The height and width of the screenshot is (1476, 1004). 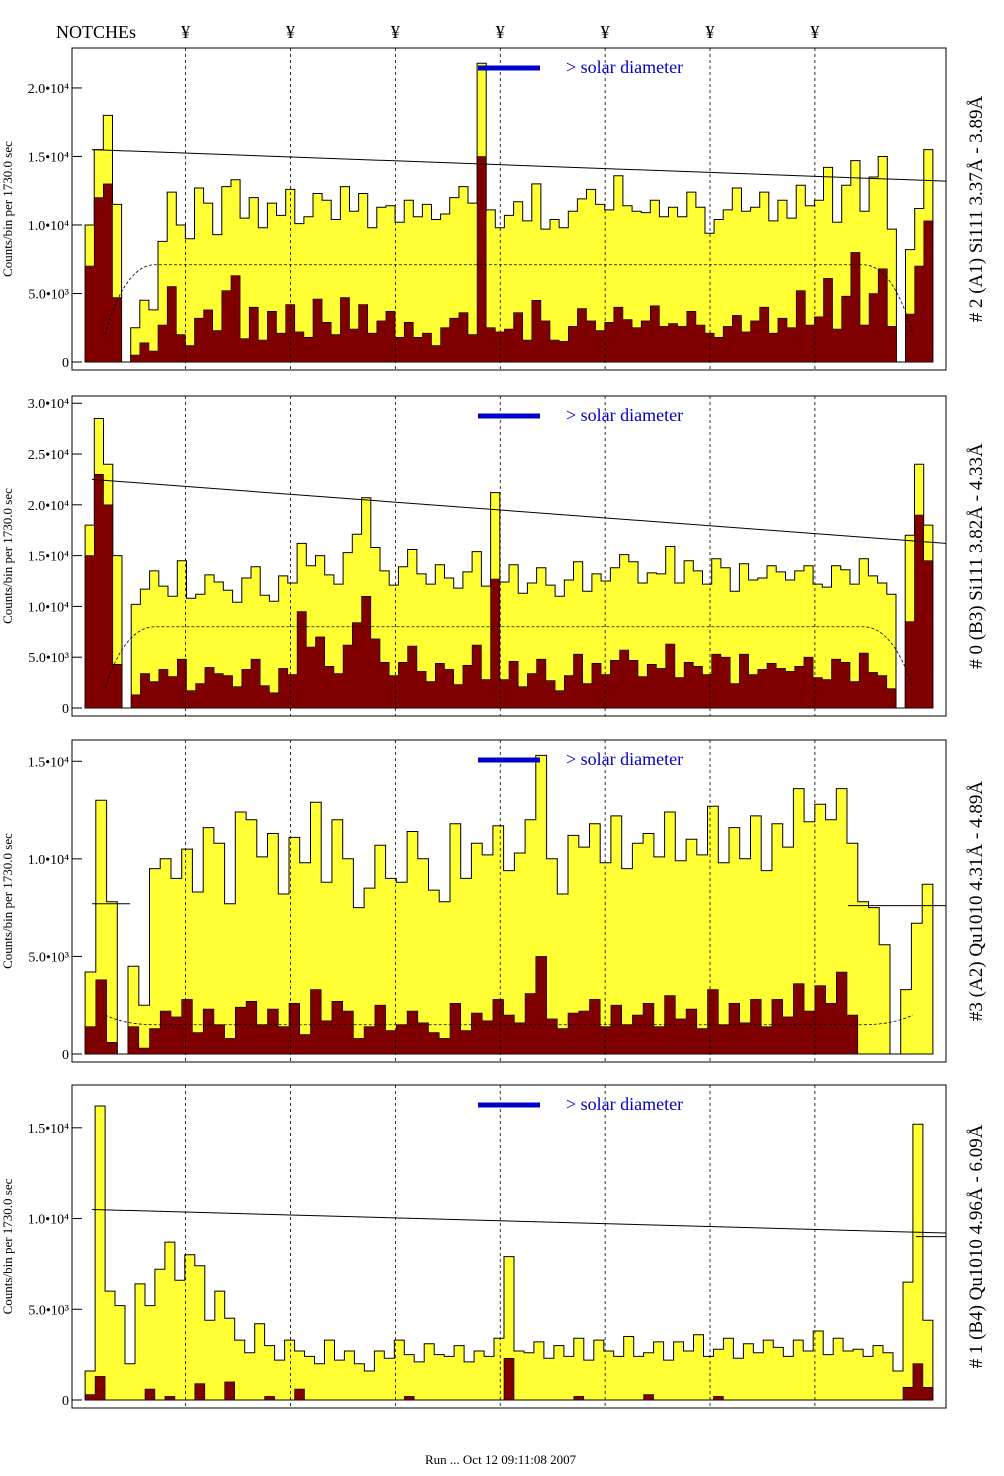 What do you see at coordinates (96, 32) in the screenshot?
I see `notches-label: NOTCHEs` at bounding box center [96, 32].